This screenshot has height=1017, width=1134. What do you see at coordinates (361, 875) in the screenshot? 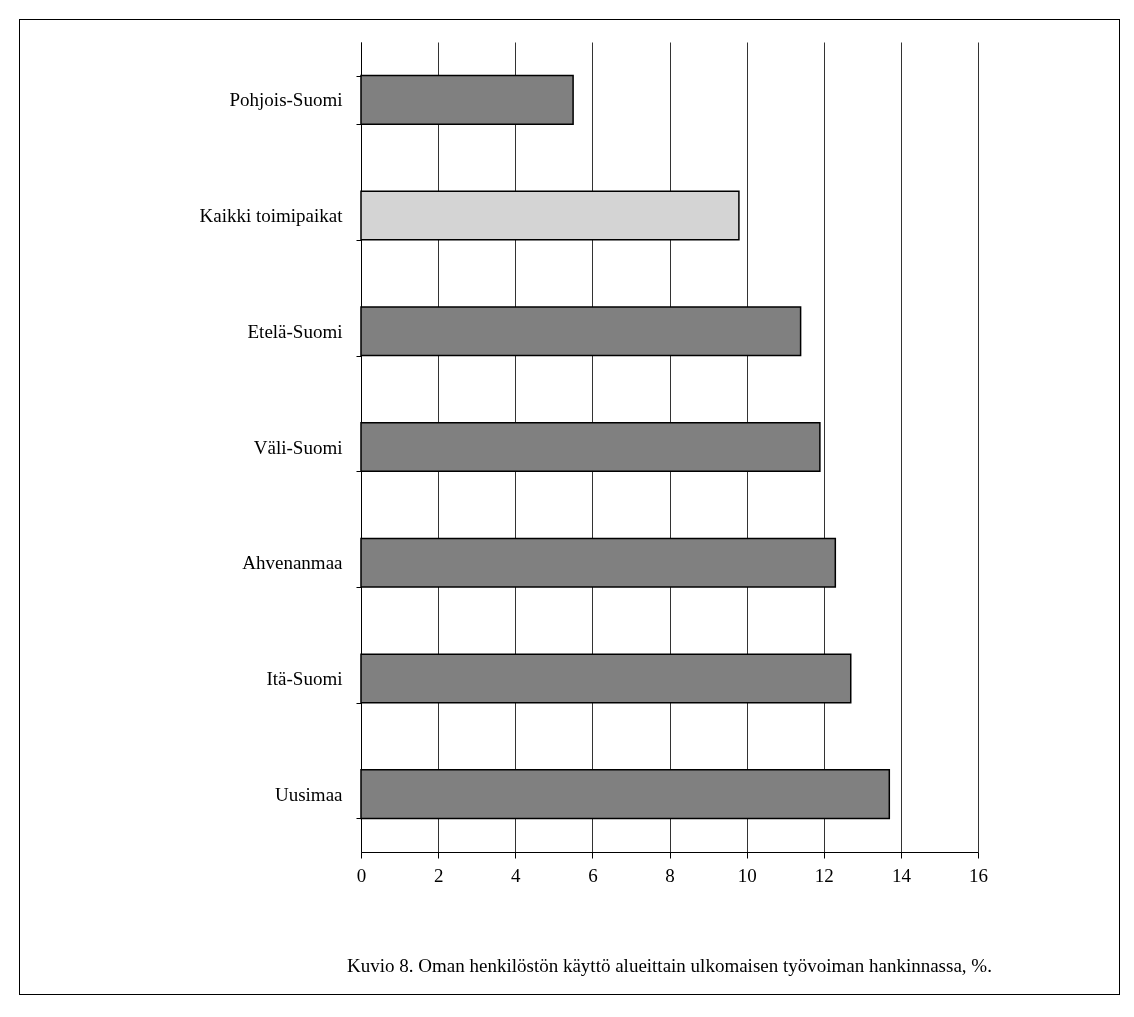
I see `x-tick-label: 0` at bounding box center [361, 875].